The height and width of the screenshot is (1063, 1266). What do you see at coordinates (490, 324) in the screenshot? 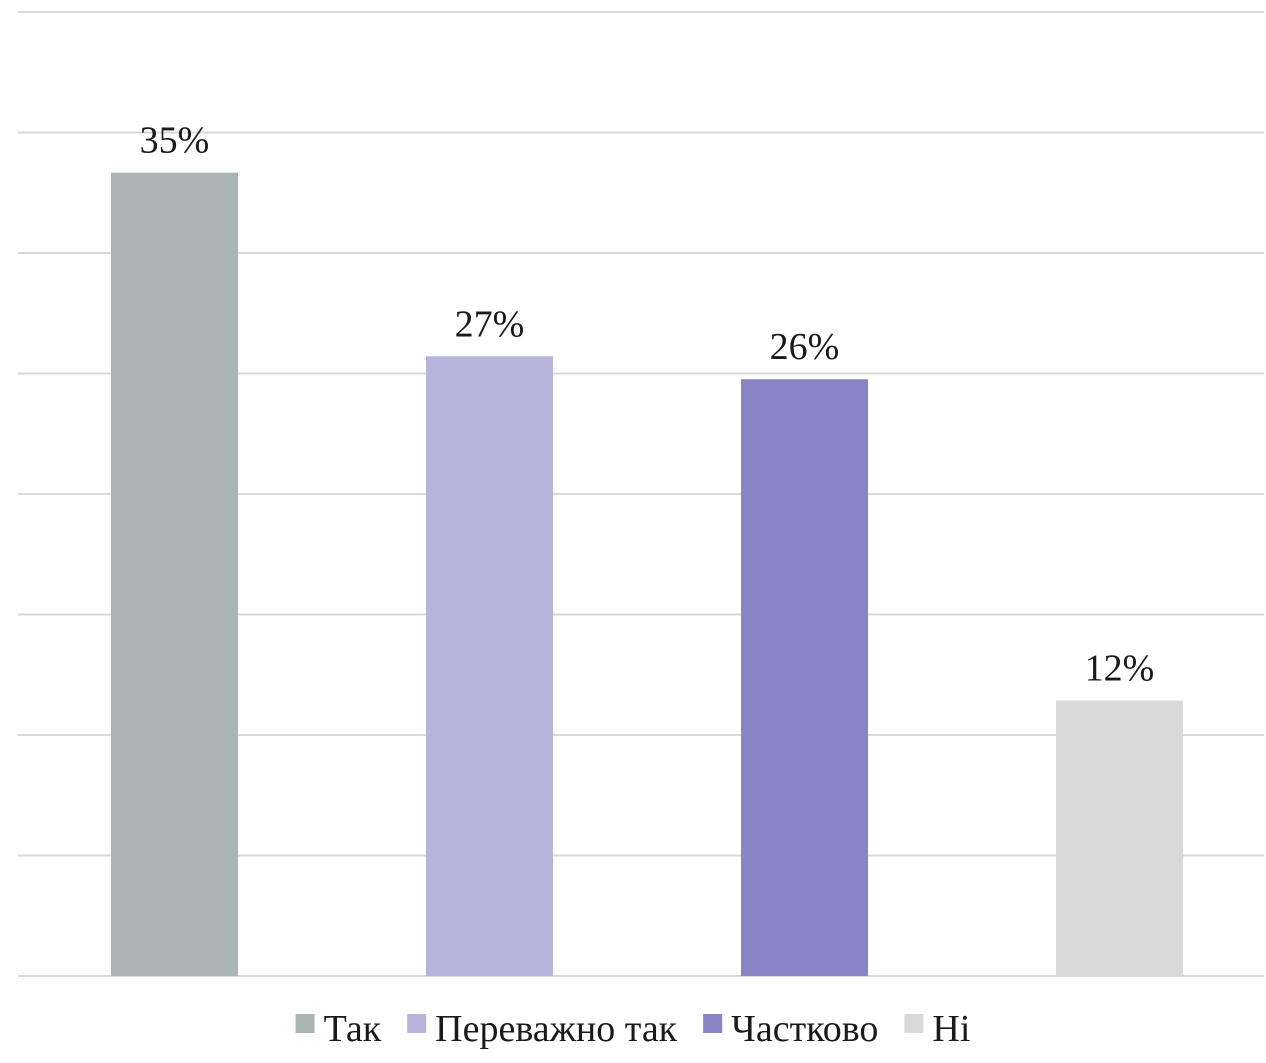
I see `data-label: 27%` at bounding box center [490, 324].